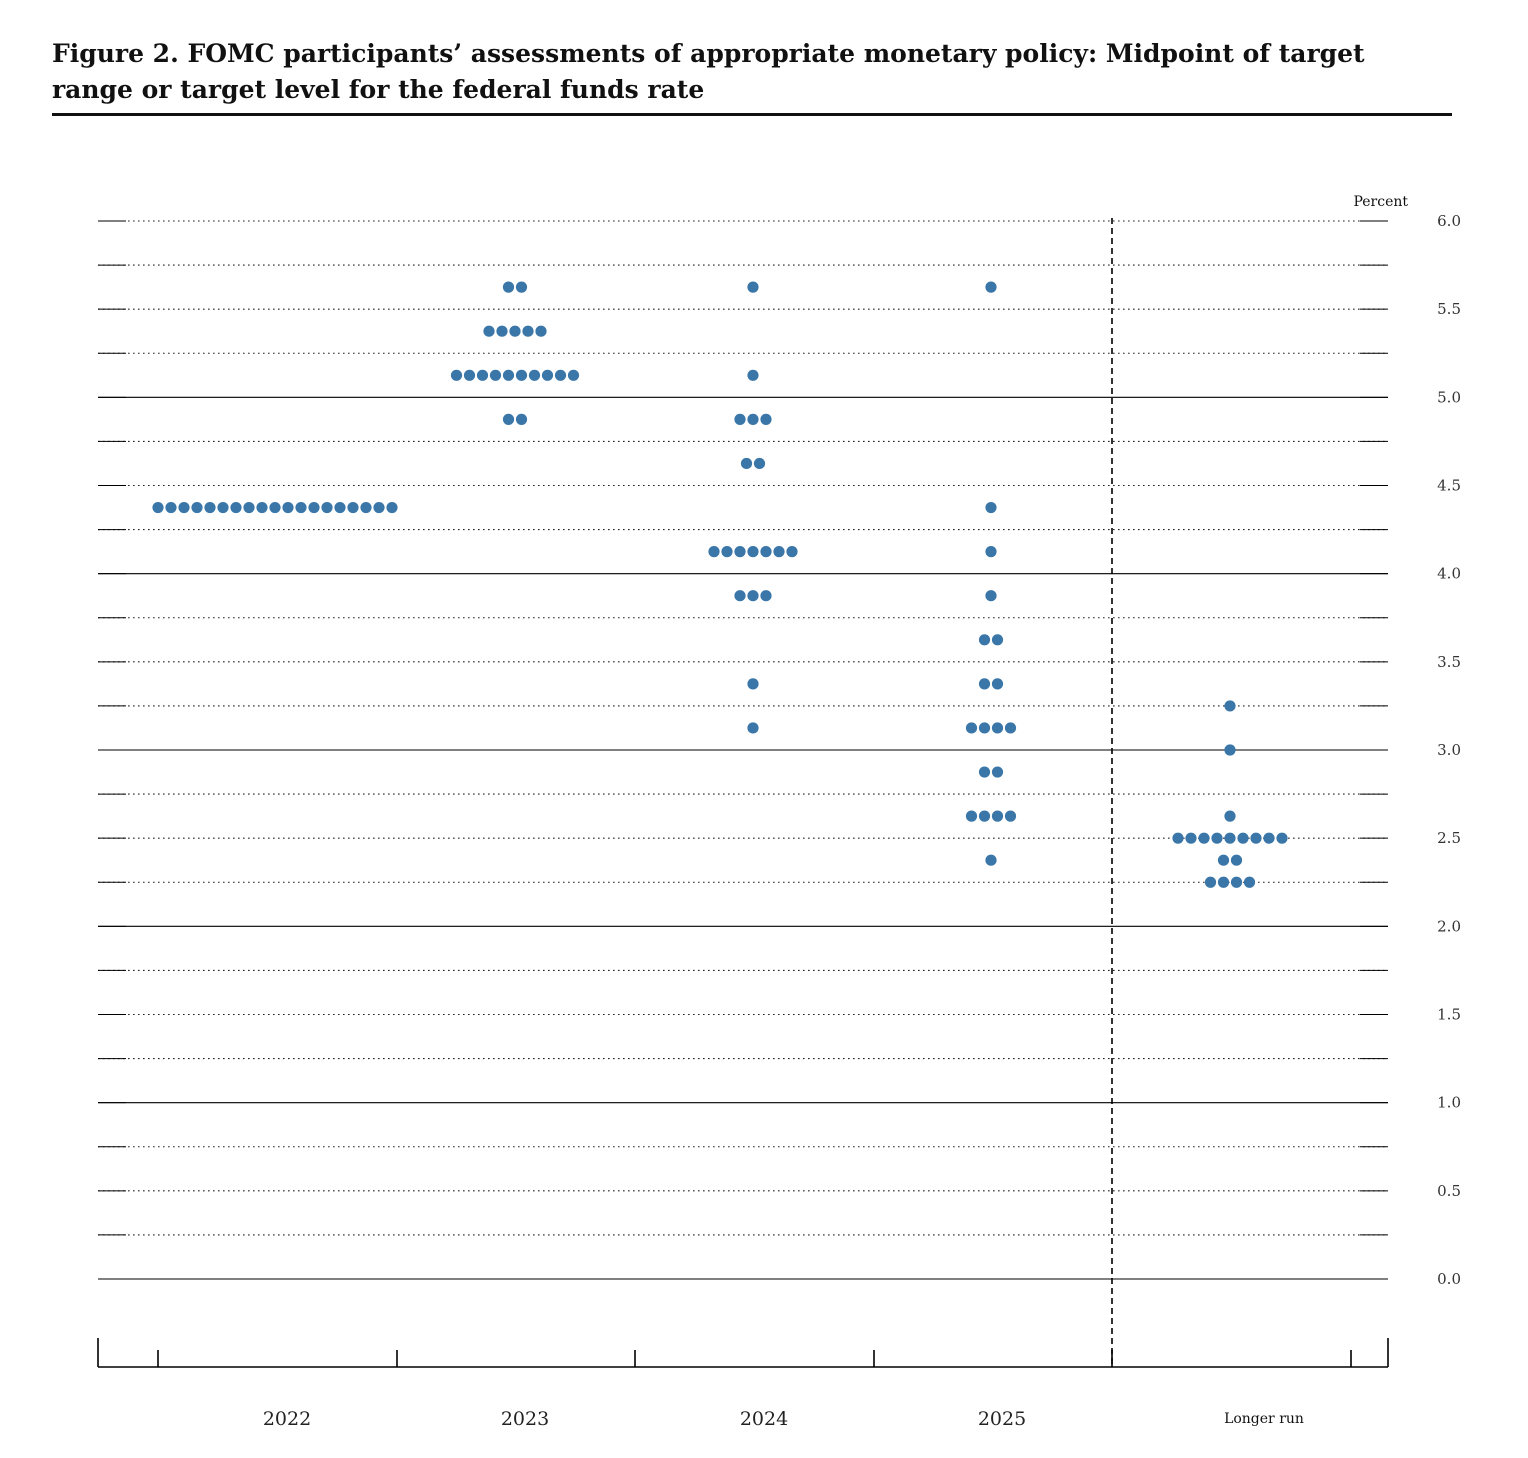  What do you see at coordinates (1449, 838) in the screenshot?
I see `y-tick-label: 2.5` at bounding box center [1449, 838].